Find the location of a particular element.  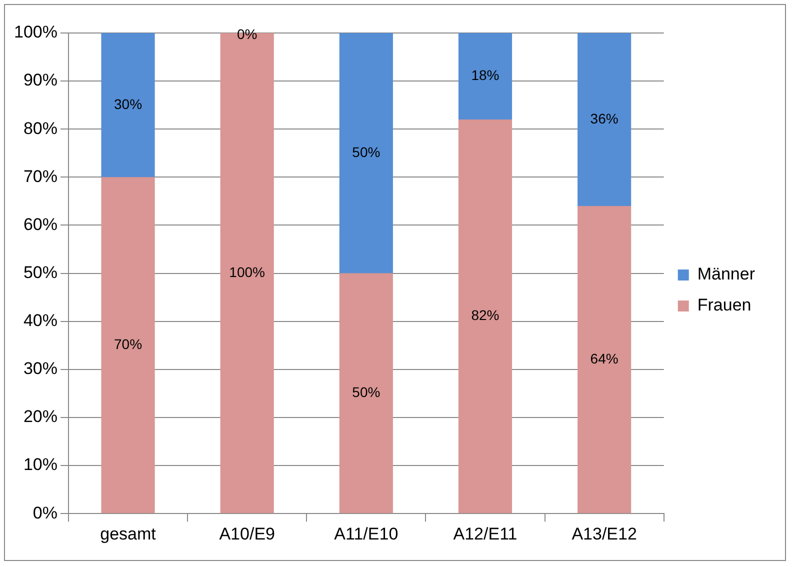

data-label: 30% is located at coordinates (128, 104).